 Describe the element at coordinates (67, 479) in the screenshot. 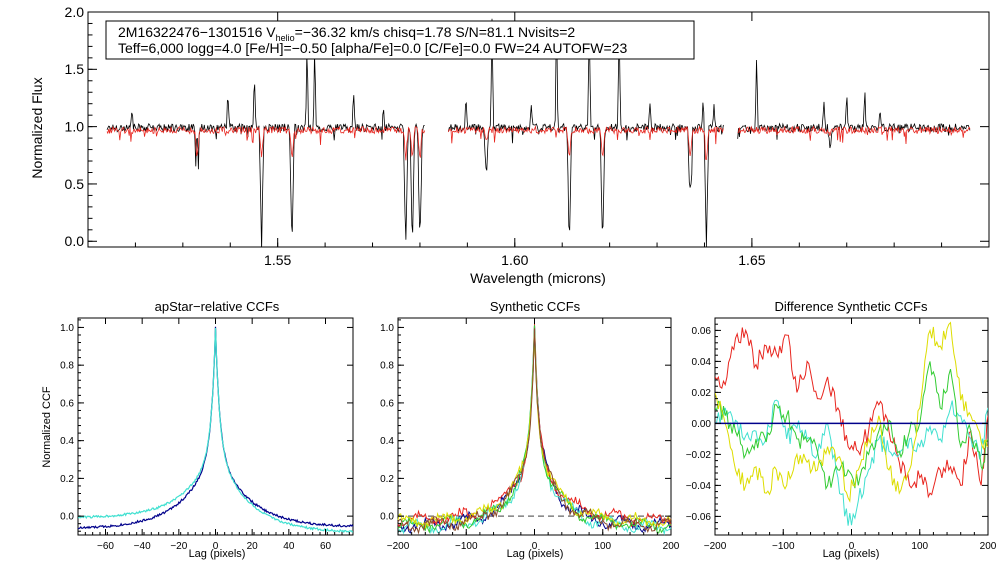

I see `apstar-ccf-y-tick-label: 0.2` at that location.